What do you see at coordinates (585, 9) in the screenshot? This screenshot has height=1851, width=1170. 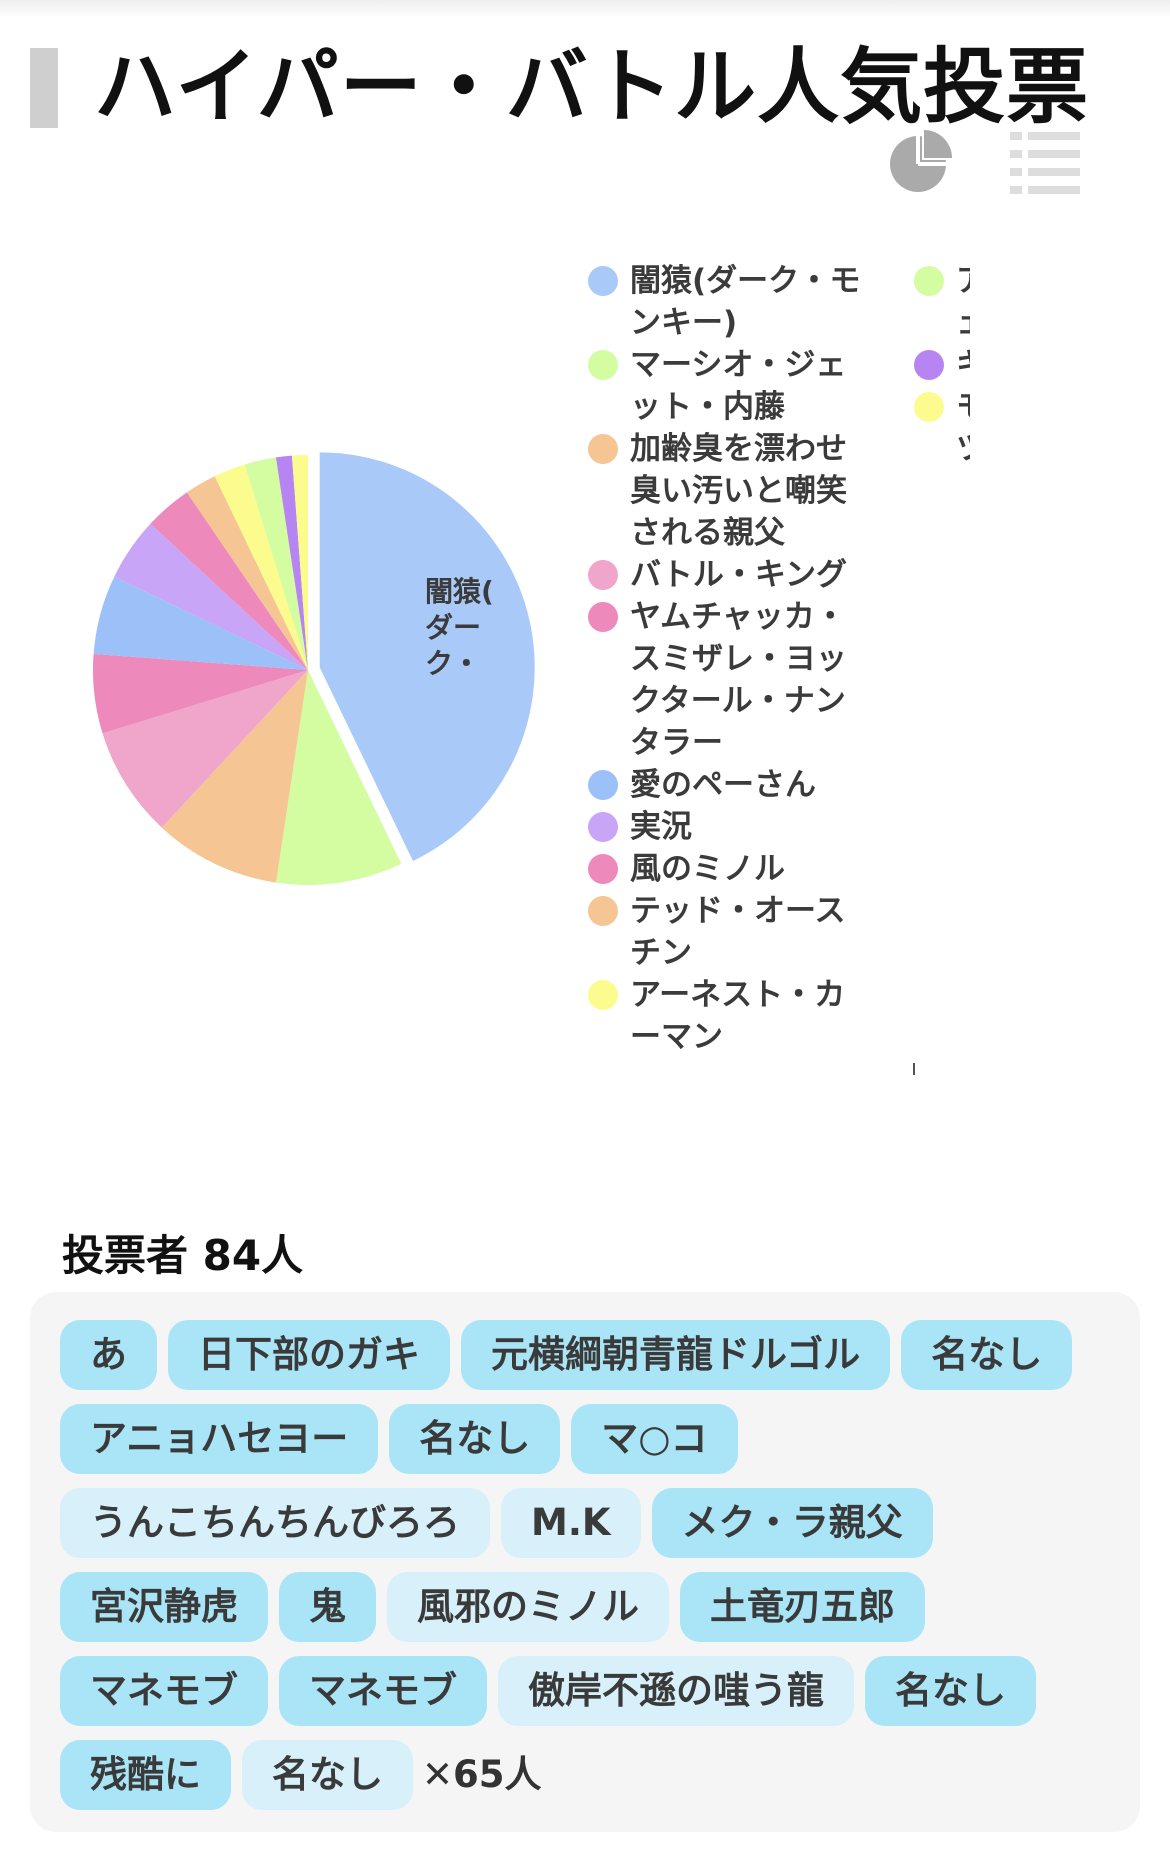 I see `top-shadow` at bounding box center [585, 9].